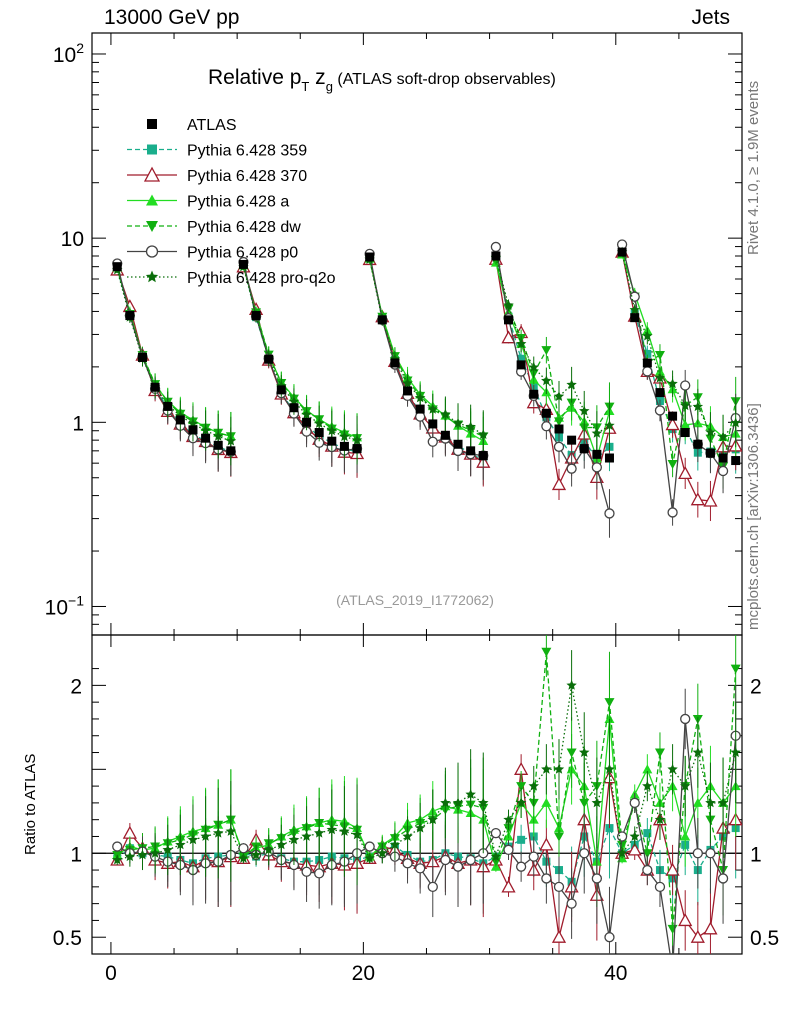 Image resolution: width=786 pixels, height=1024 pixels. What do you see at coordinates (415, 600) in the screenshot?
I see `analysis-label: (ATLAS_2019_I1772062)` at bounding box center [415, 600].